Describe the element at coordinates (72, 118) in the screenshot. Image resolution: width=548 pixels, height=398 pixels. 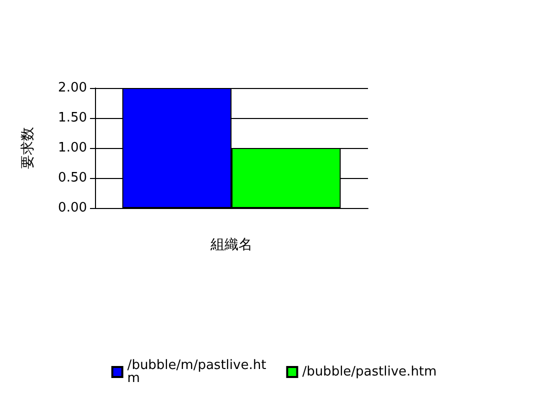
I see `y-tick-label: 1.50` at that location.